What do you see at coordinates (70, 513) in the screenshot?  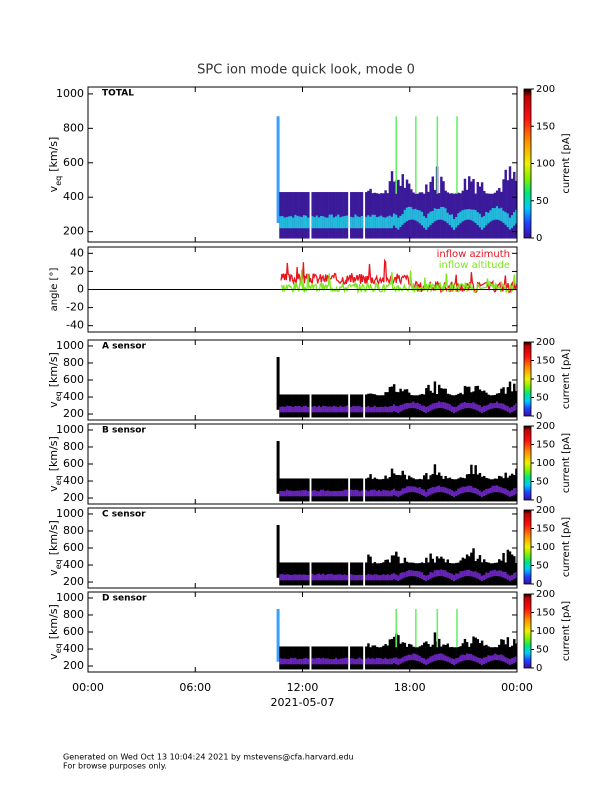 I see `y-tick-label: 1000` at bounding box center [70, 513].